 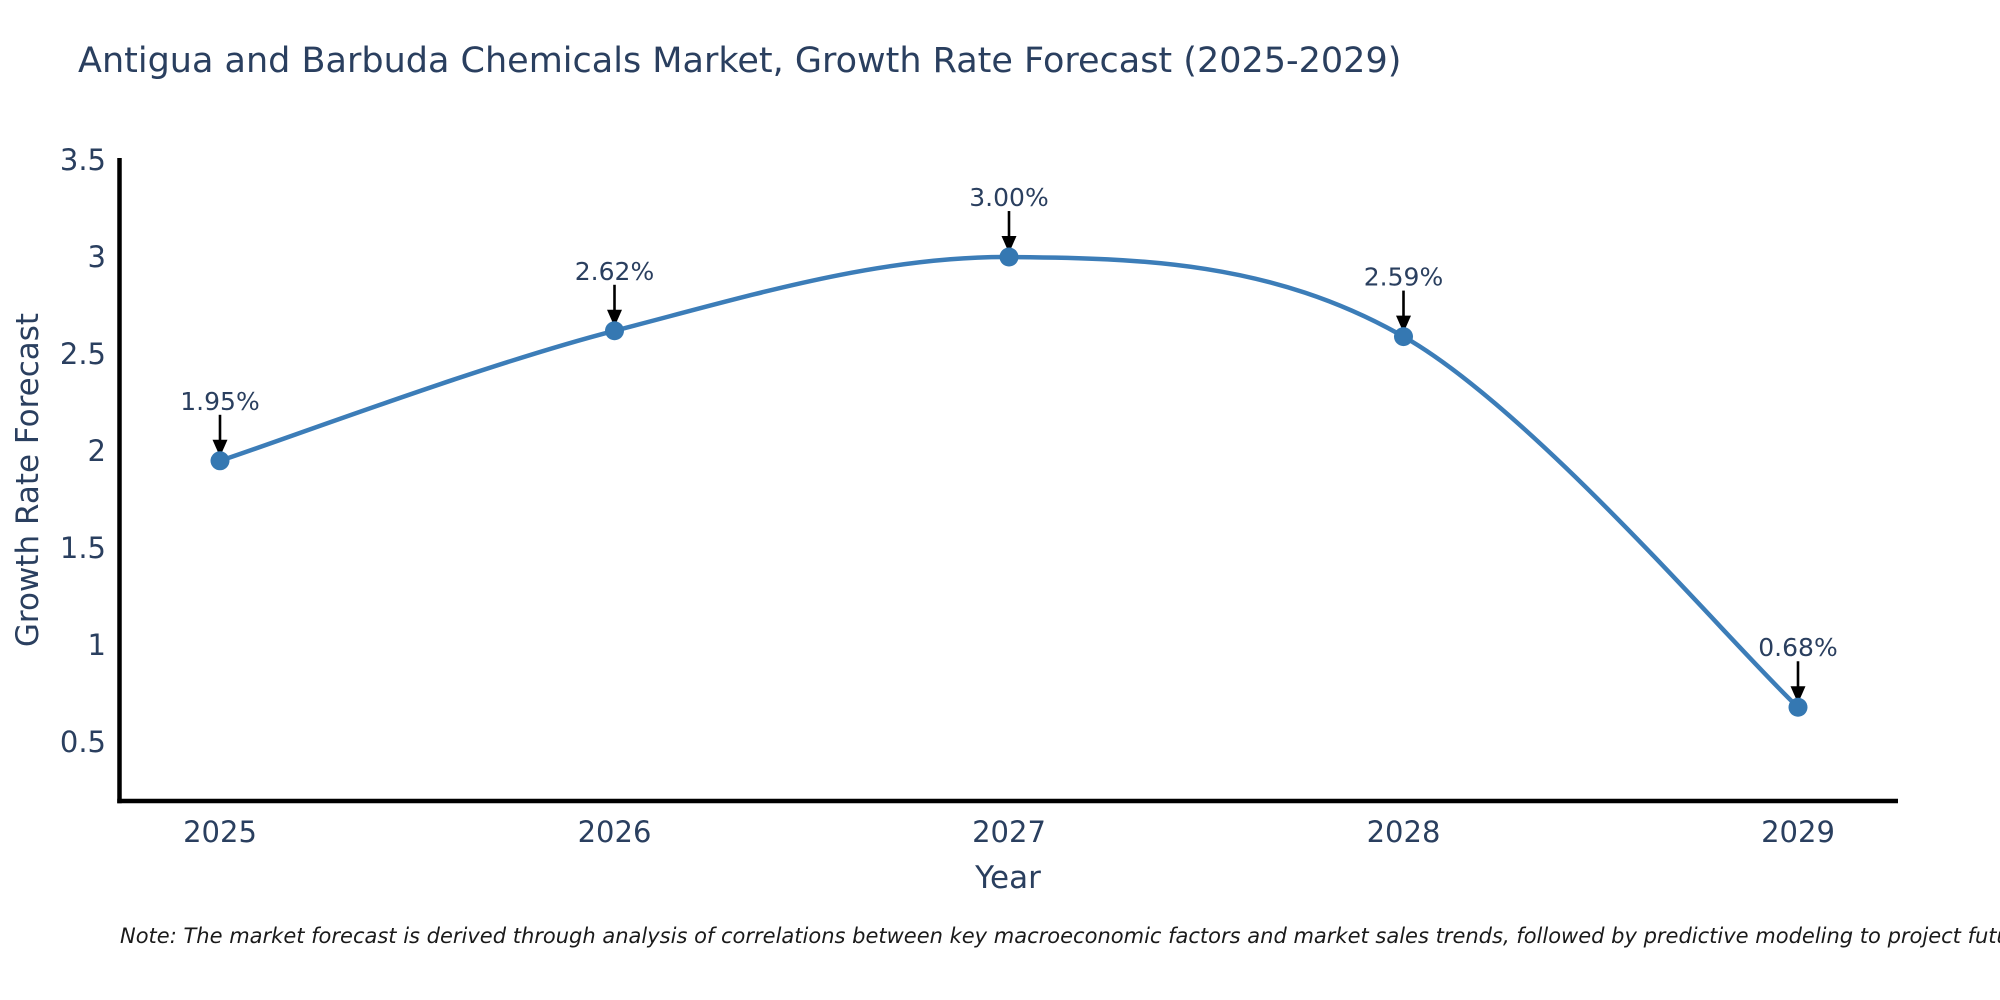 I want to click on data-point-2026, so click(x=614, y=331).